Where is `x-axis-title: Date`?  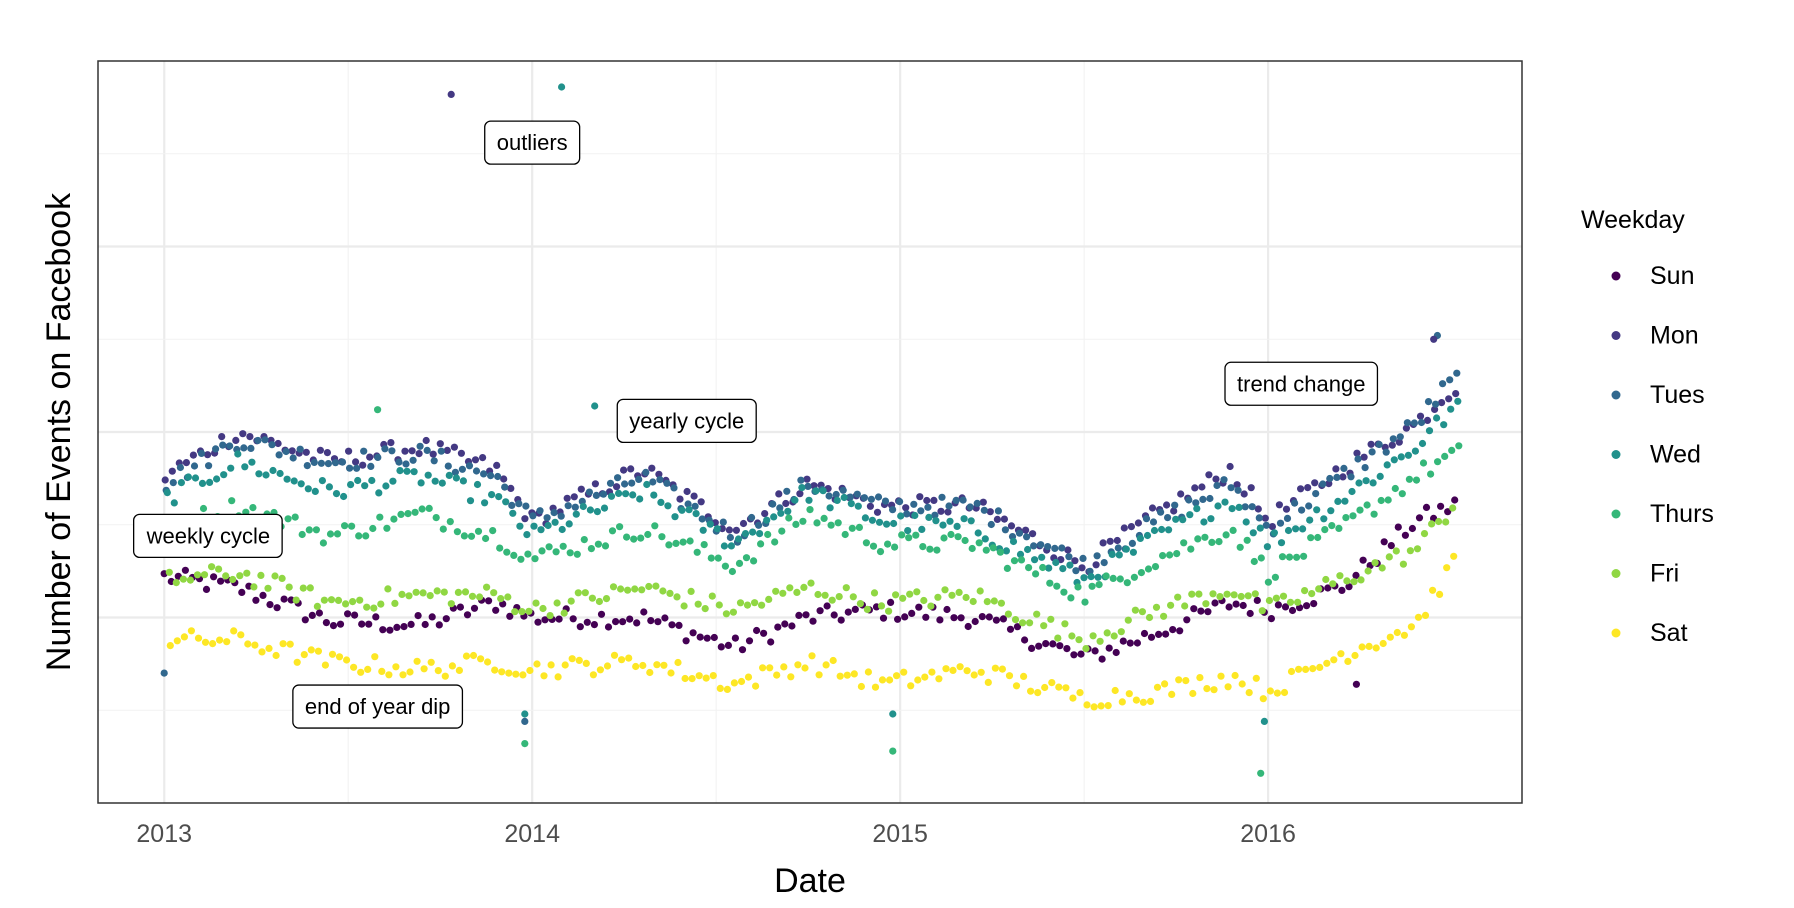 x-axis-title: Date is located at coordinates (810, 881).